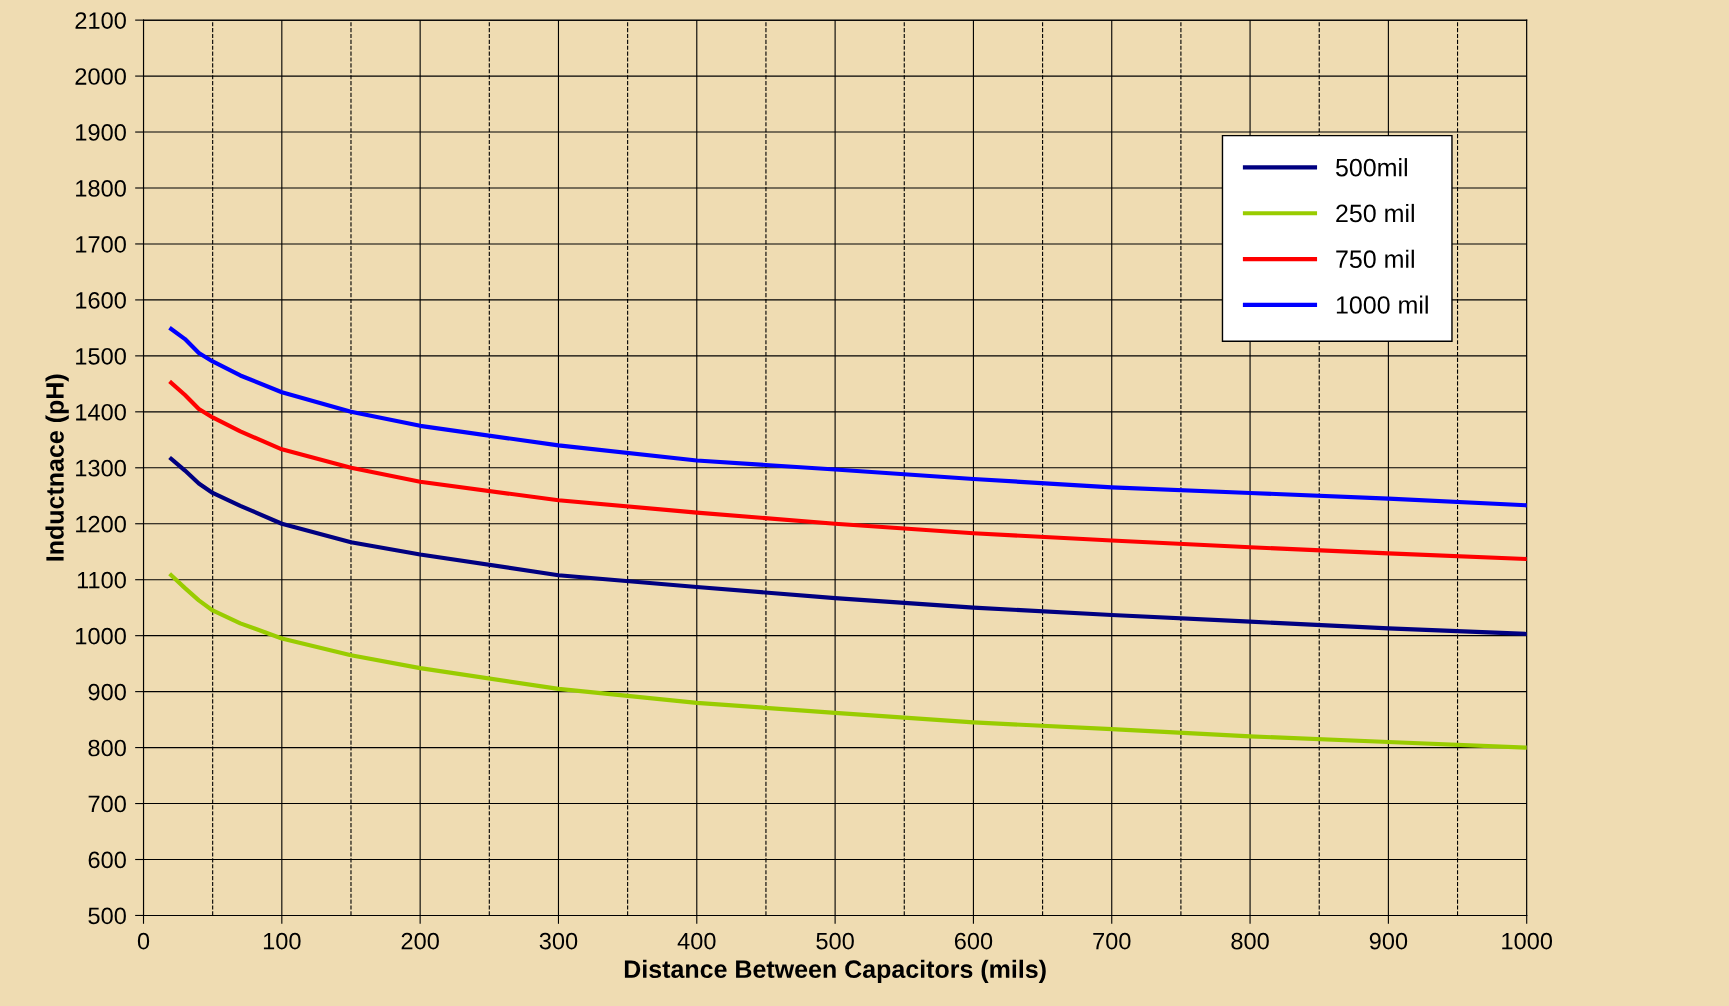 This screenshot has width=1729, height=1006. I want to click on y-tick-label: 800, so click(107, 748).